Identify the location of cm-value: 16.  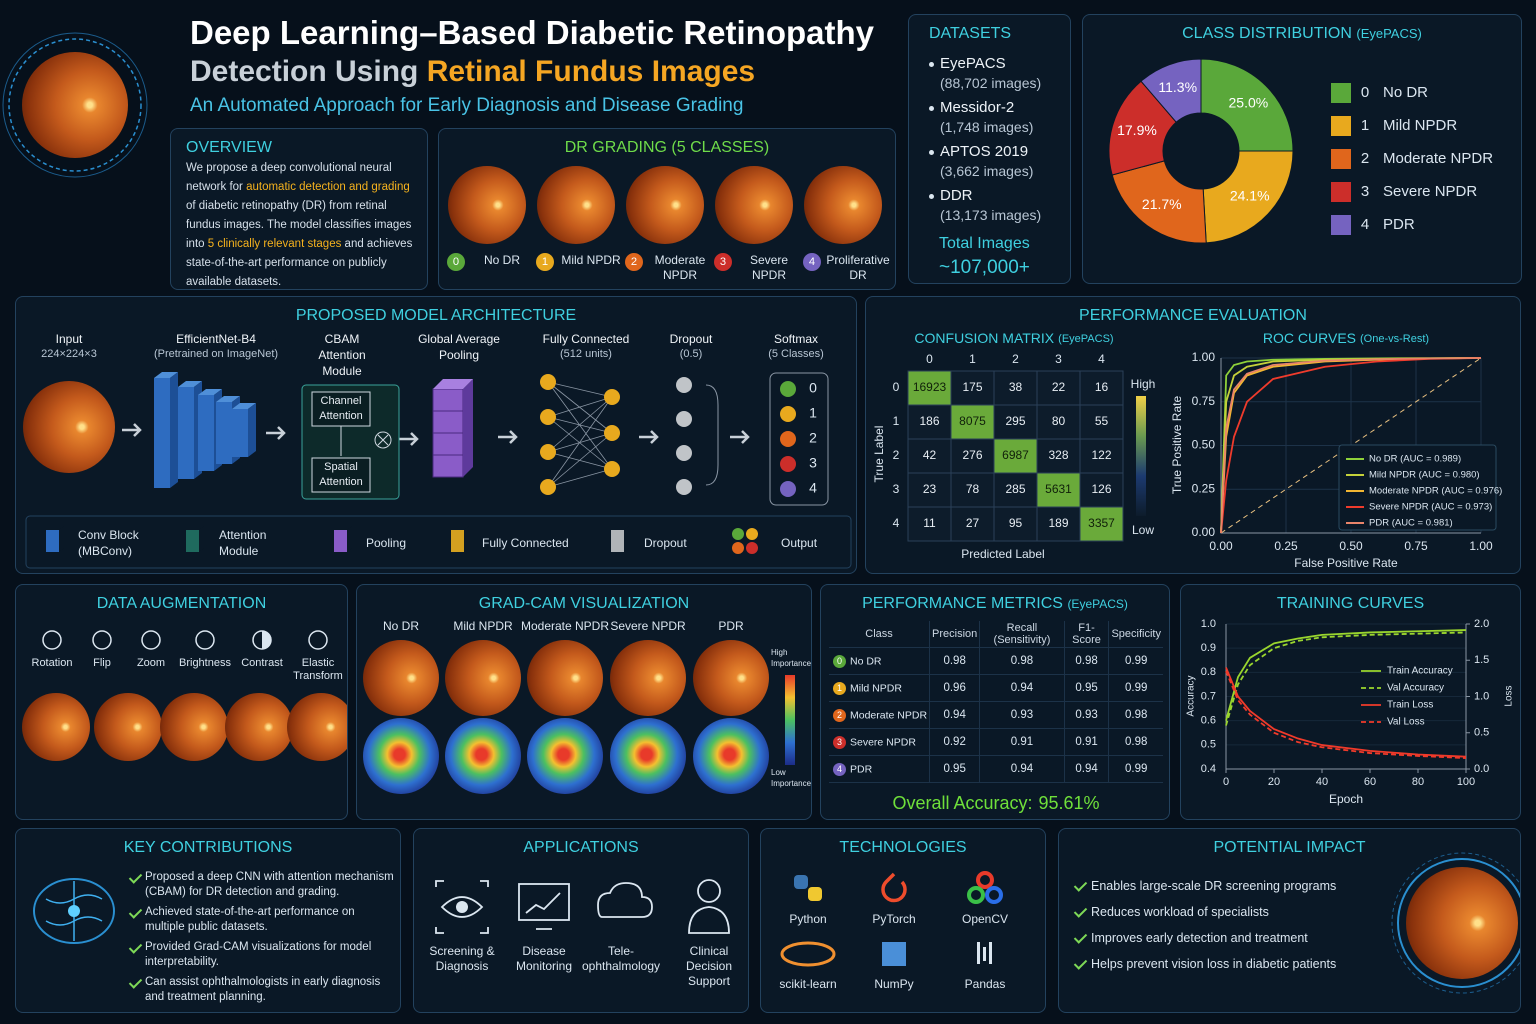
(1102, 387).